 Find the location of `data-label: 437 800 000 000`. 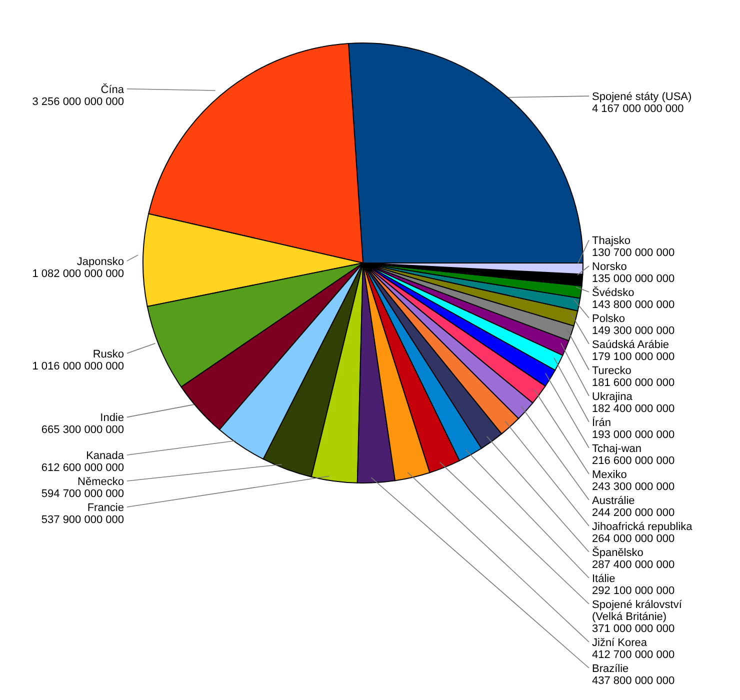

data-label: 437 800 000 000 is located at coordinates (633, 681).